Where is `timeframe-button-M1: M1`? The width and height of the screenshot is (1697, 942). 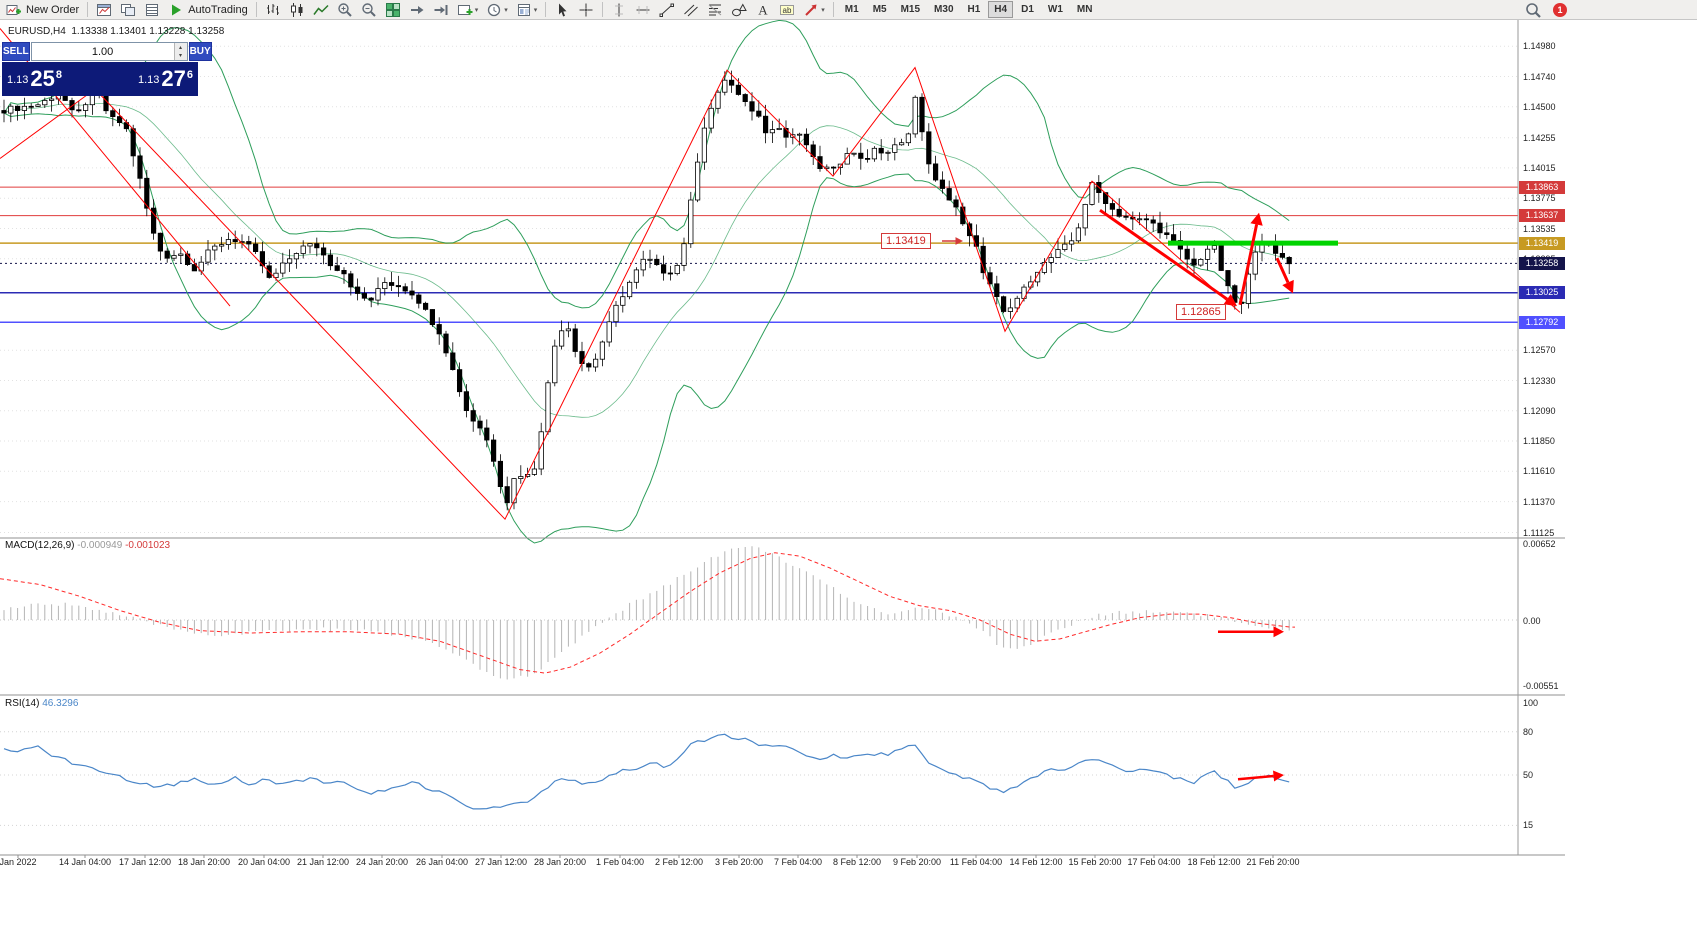
timeframe-button-M1: M1 is located at coordinates (851, 9).